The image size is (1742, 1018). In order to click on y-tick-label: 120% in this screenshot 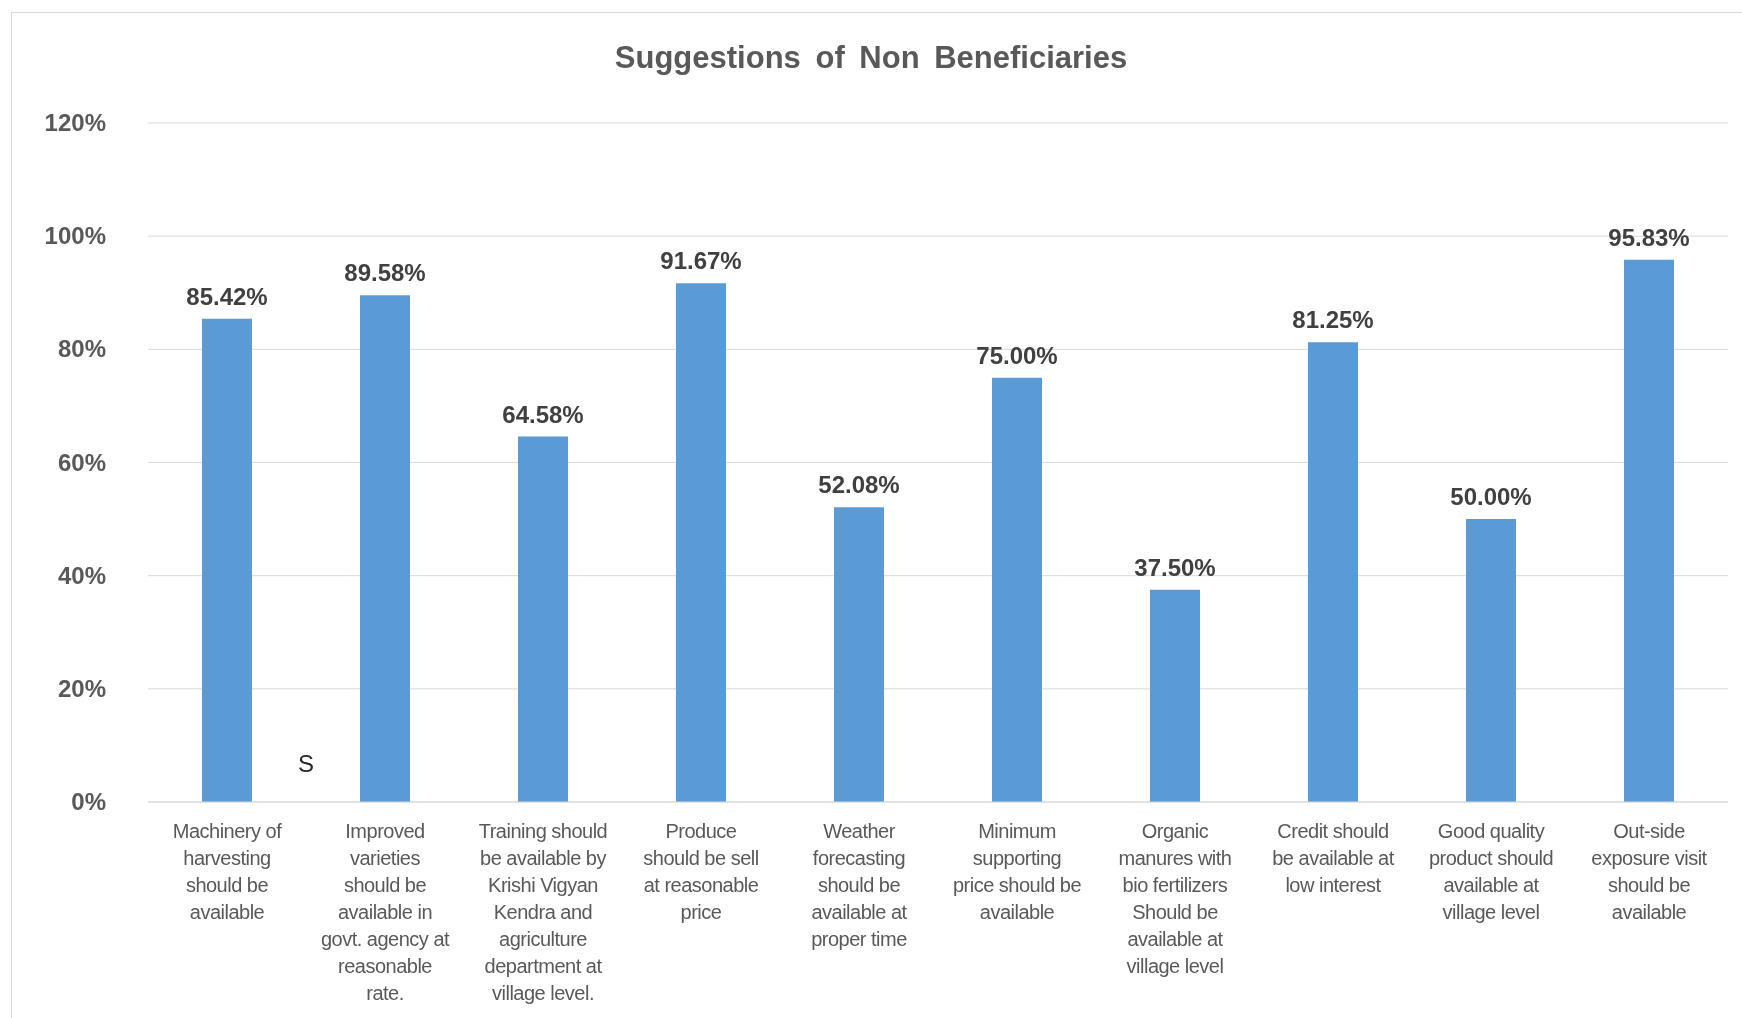, I will do `click(75, 122)`.